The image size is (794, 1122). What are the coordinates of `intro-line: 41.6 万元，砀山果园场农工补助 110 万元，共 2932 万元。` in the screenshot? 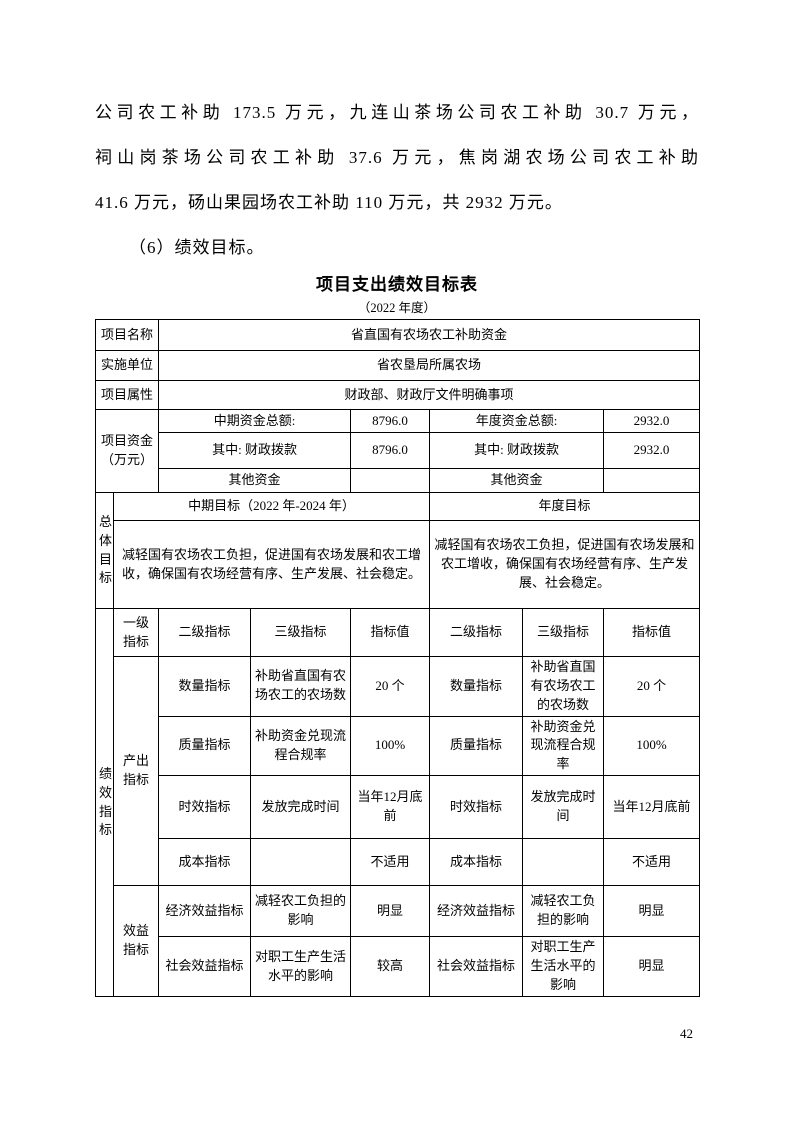 It's located at (329, 202).